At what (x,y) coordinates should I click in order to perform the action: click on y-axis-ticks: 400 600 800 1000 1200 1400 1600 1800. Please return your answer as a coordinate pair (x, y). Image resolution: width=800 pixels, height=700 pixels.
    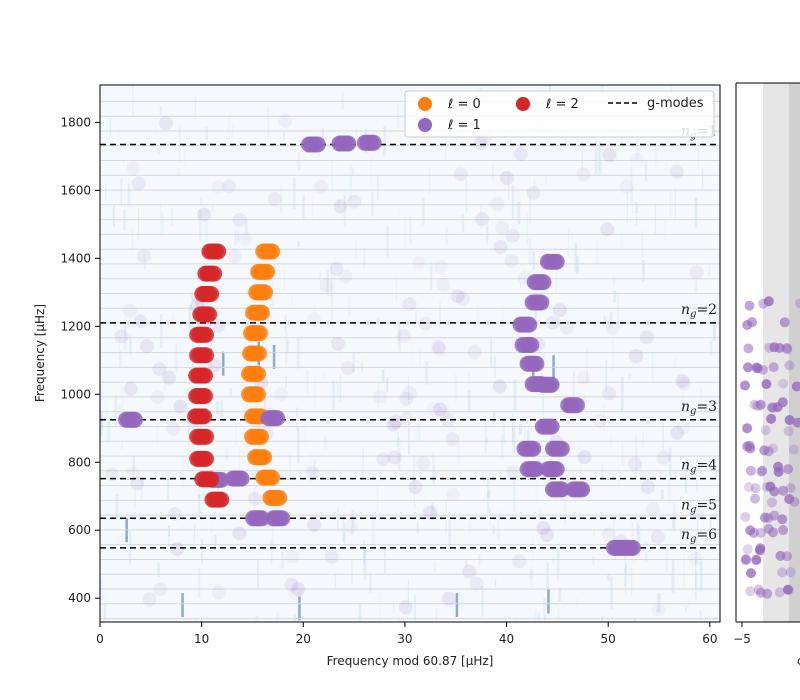
    Looking at the image, I should click on (80, 360).